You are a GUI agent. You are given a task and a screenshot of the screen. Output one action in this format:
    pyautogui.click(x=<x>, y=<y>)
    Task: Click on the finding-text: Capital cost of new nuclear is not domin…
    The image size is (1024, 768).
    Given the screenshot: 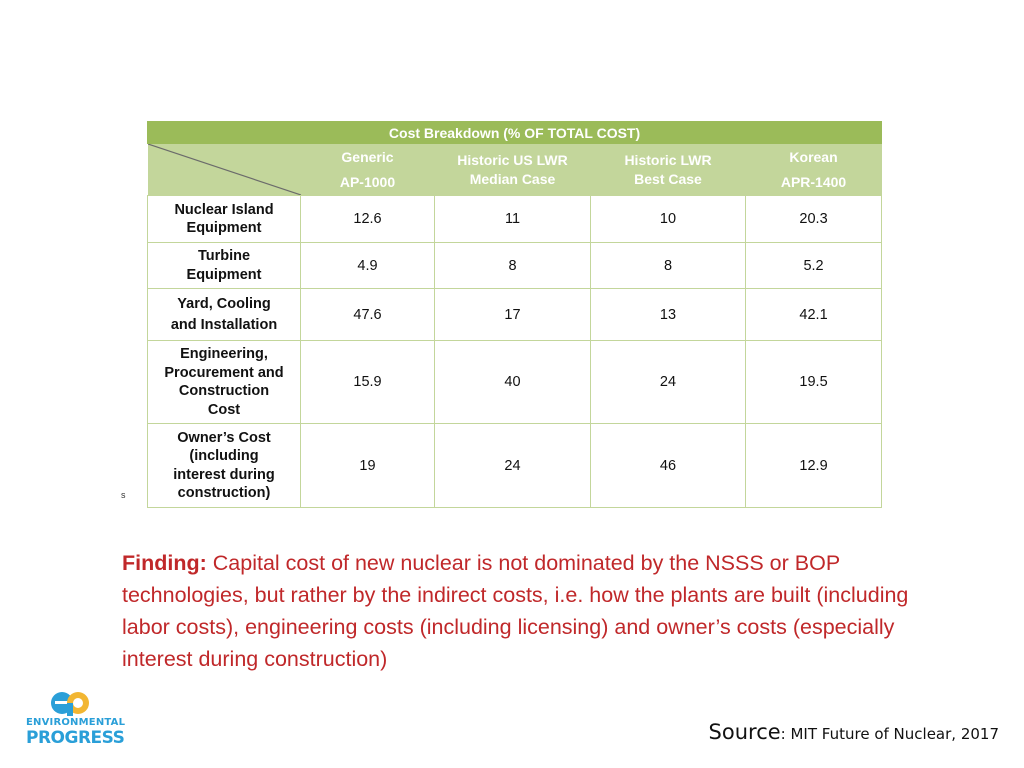 What is the action you would take?
    pyautogui.click(x=515, y=611)
    